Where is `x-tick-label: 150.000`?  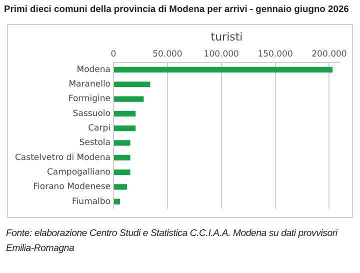
x-tick-label: 150.000 is located at coordinates (275, 55).